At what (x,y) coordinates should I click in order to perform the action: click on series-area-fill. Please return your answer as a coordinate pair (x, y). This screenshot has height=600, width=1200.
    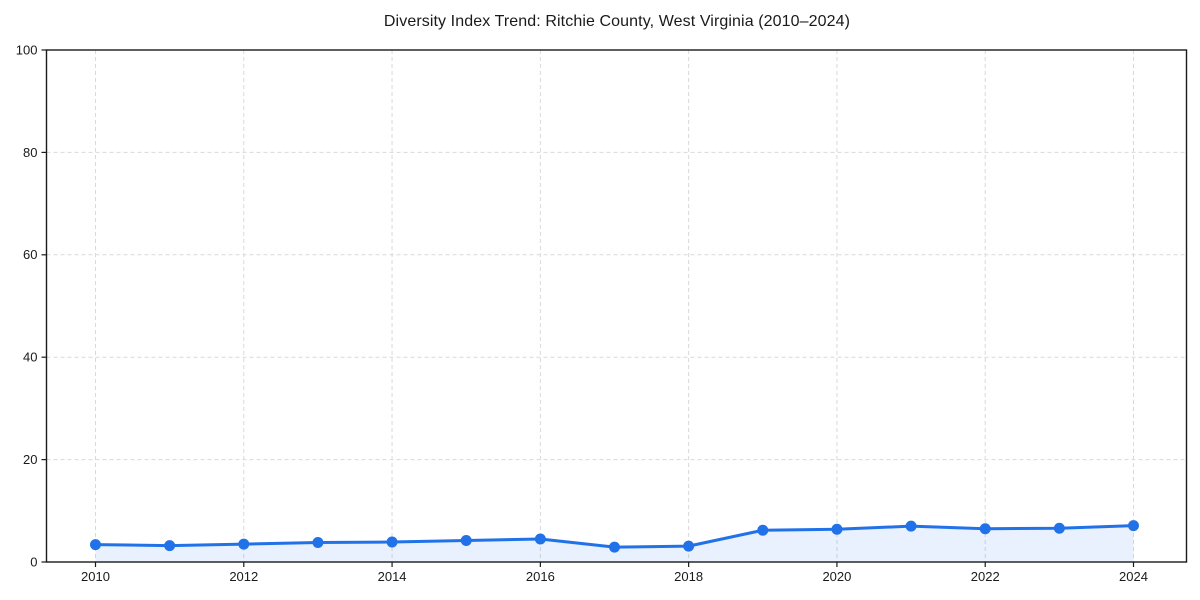
    Looking at the image, I should click on (614, 543).